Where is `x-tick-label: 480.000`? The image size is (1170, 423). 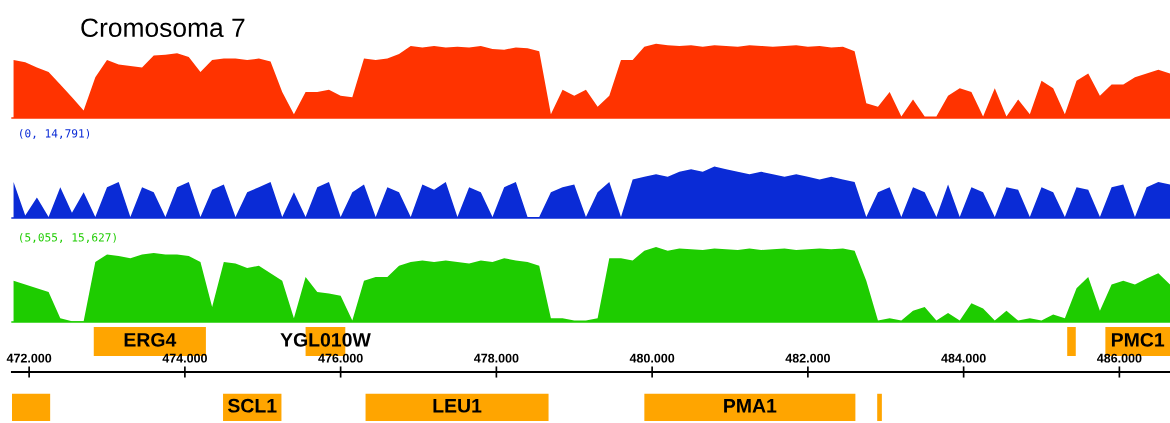
x-tick-label: 480.000 is located at coordinates (652, 358).